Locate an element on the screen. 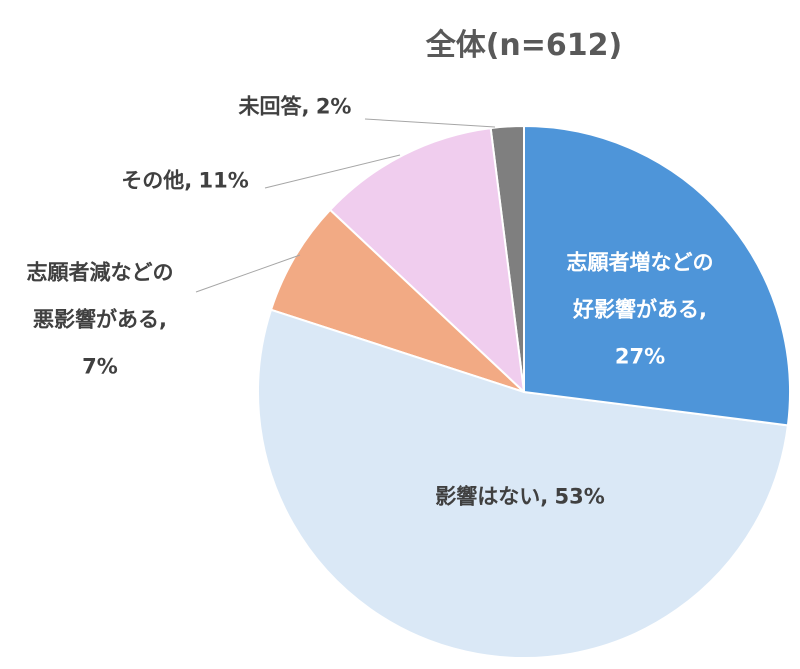 The height and width of the screenshot is (669, 800). data-label: 志願者増などの好影響がある, 27% is located at coordinates (639, 310).